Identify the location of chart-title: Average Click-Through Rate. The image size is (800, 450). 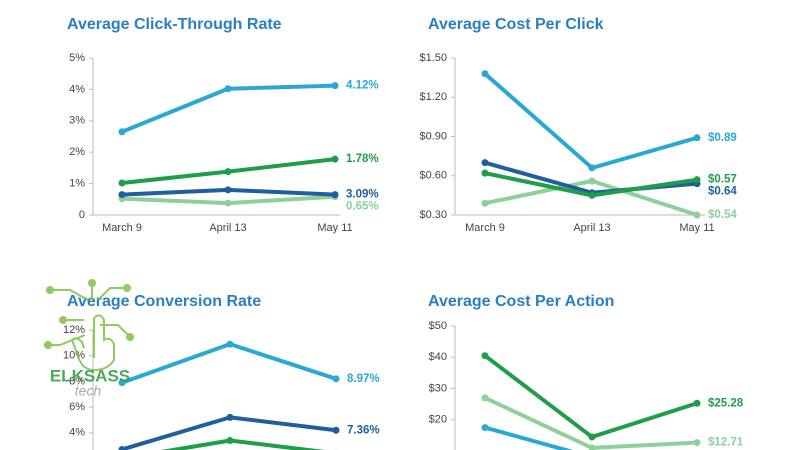
(174, 24).